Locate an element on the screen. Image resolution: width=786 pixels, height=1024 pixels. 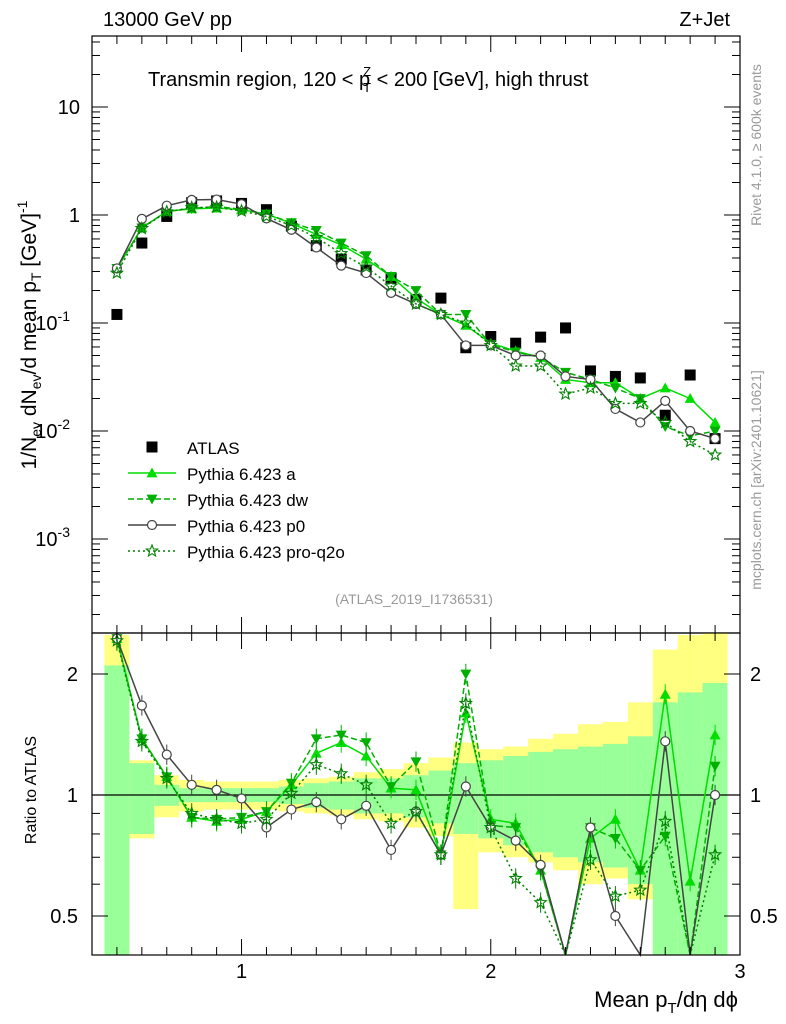
y-tick-label: 10 is located at coordinates (69, 108).